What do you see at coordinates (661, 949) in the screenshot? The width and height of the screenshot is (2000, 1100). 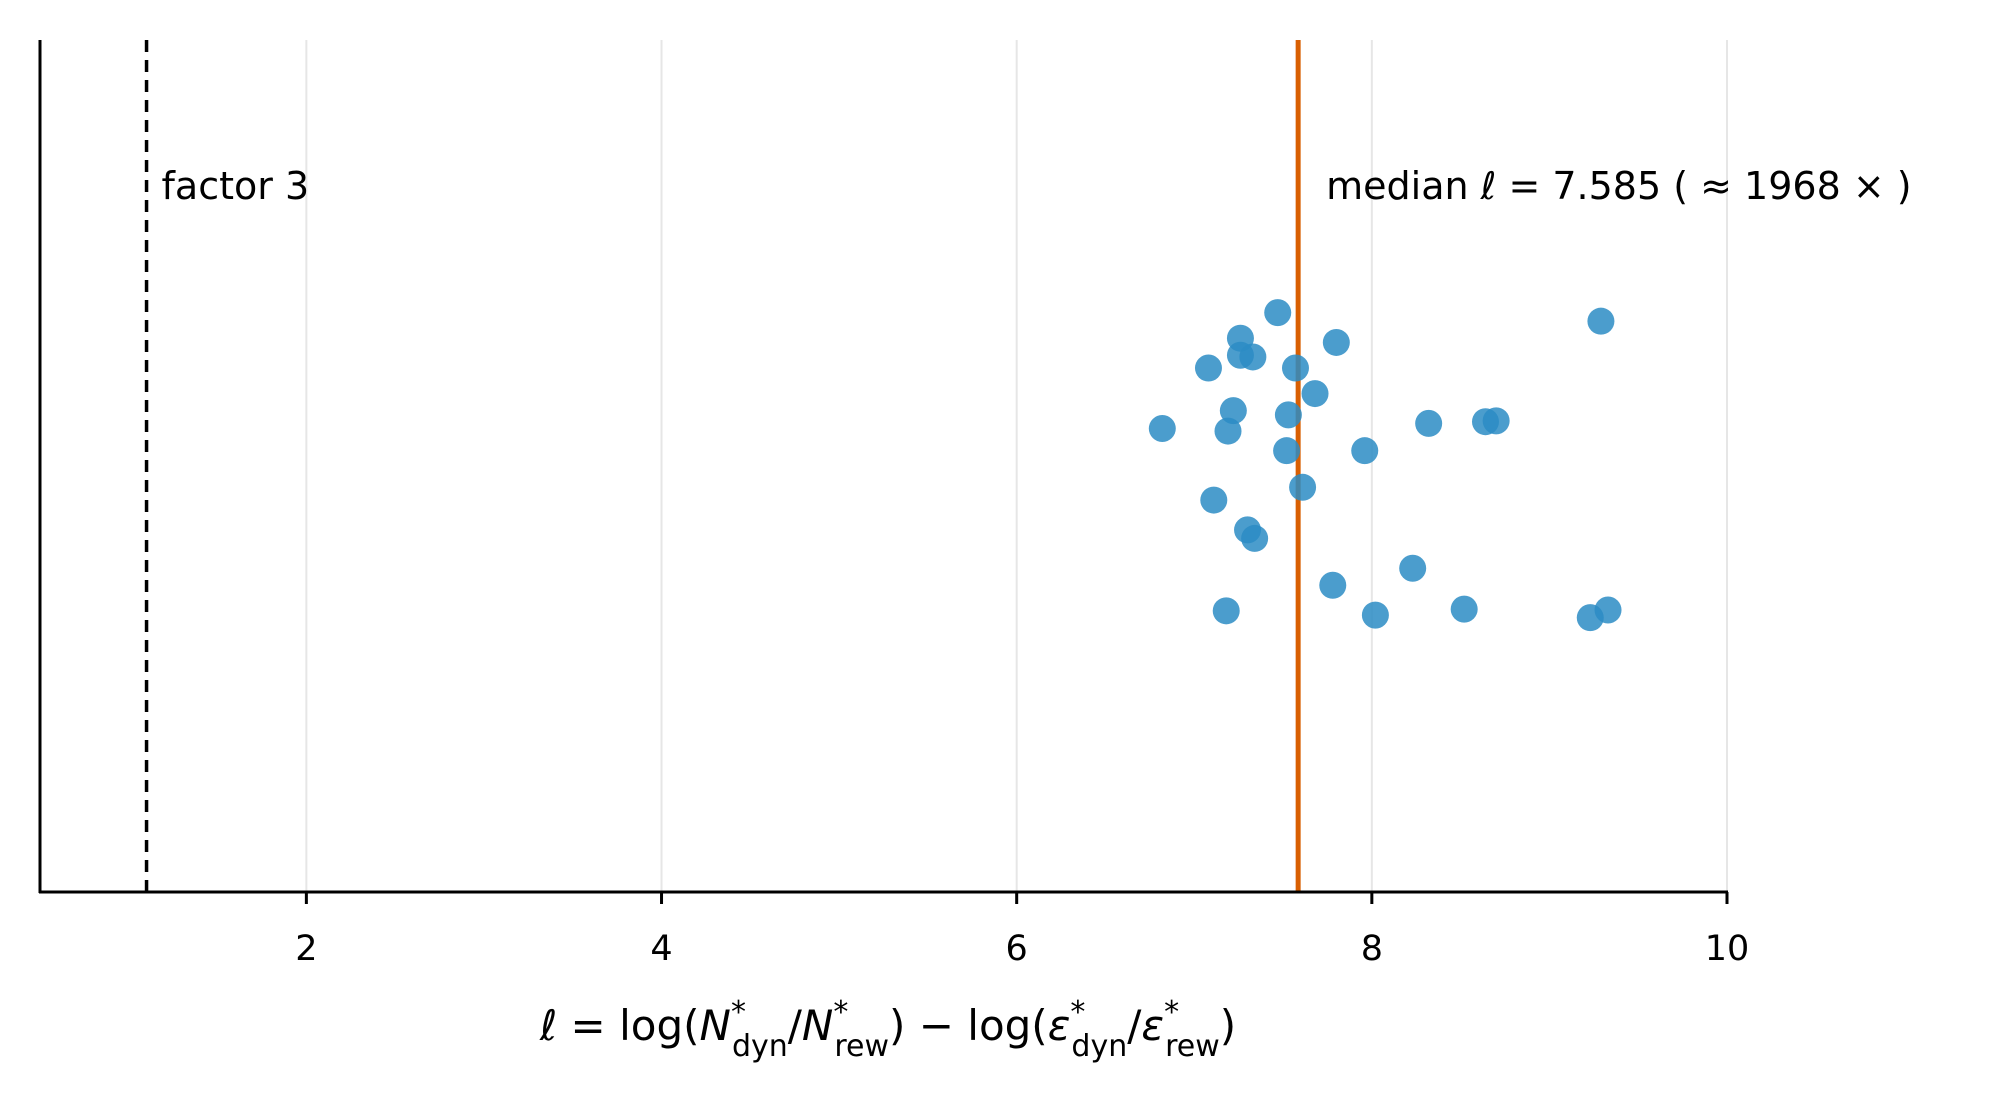 I see `x-tick-label: 4` at bounding box center [661, 949].